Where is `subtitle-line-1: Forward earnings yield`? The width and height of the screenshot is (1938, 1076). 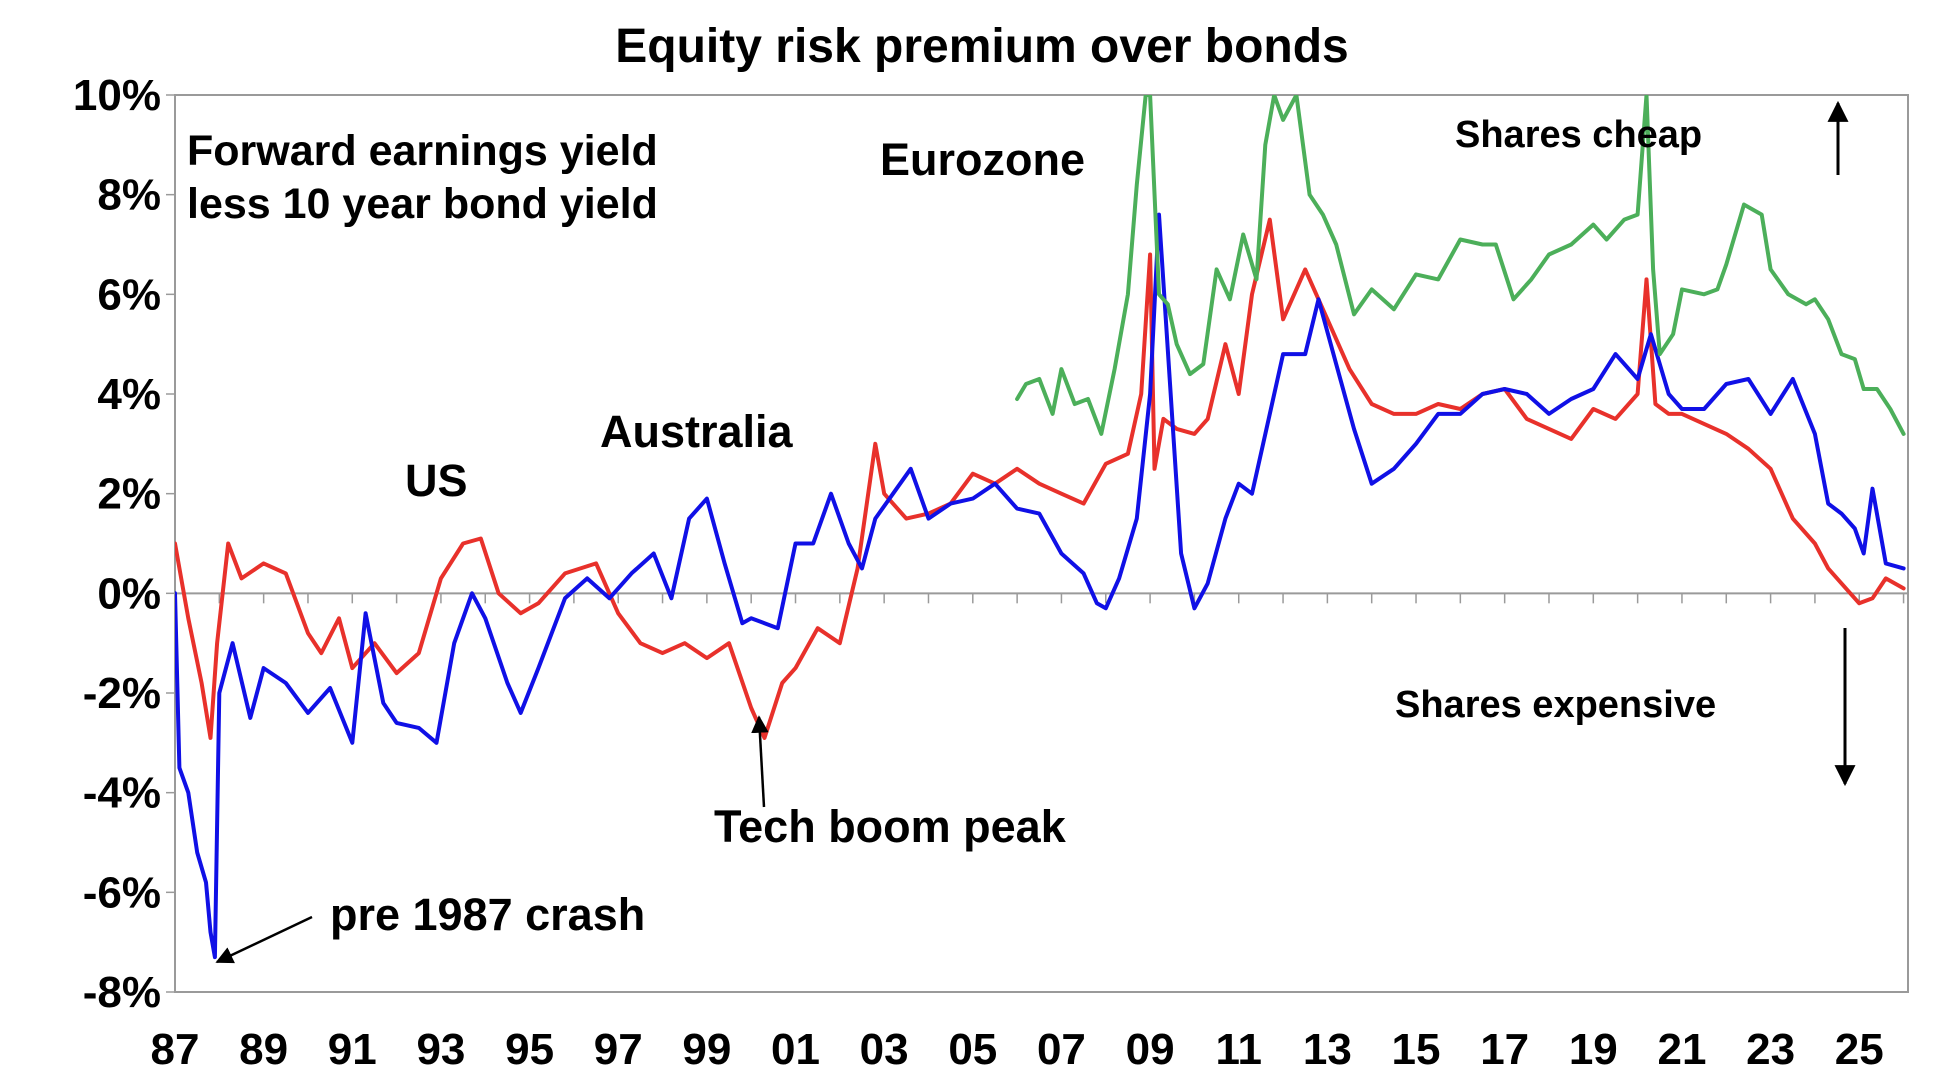
subtitle-line-1: Forward earnings yield is located at coordinates (422, 151).